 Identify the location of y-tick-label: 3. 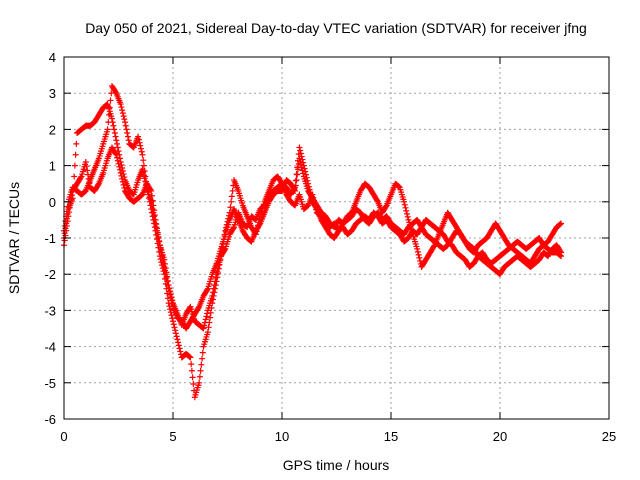
(52, 93).